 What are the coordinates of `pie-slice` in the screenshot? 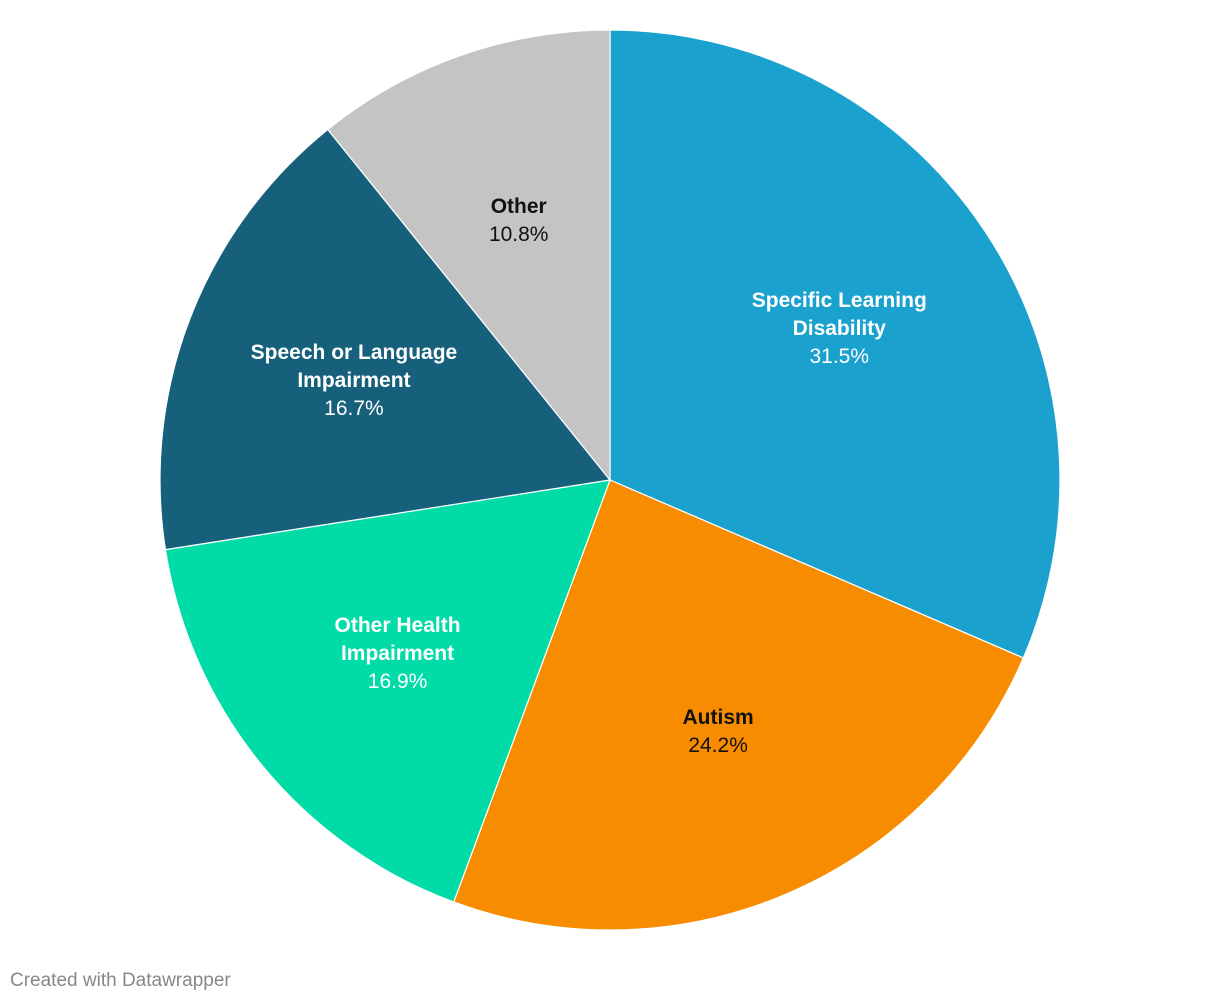 It's located at (468, 255).